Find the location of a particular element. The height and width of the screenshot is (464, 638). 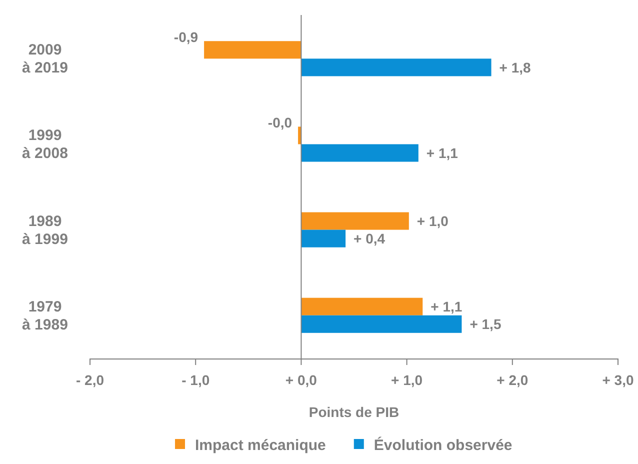

x-tick-label: + 1,0 is located at coordinates (407, 380).